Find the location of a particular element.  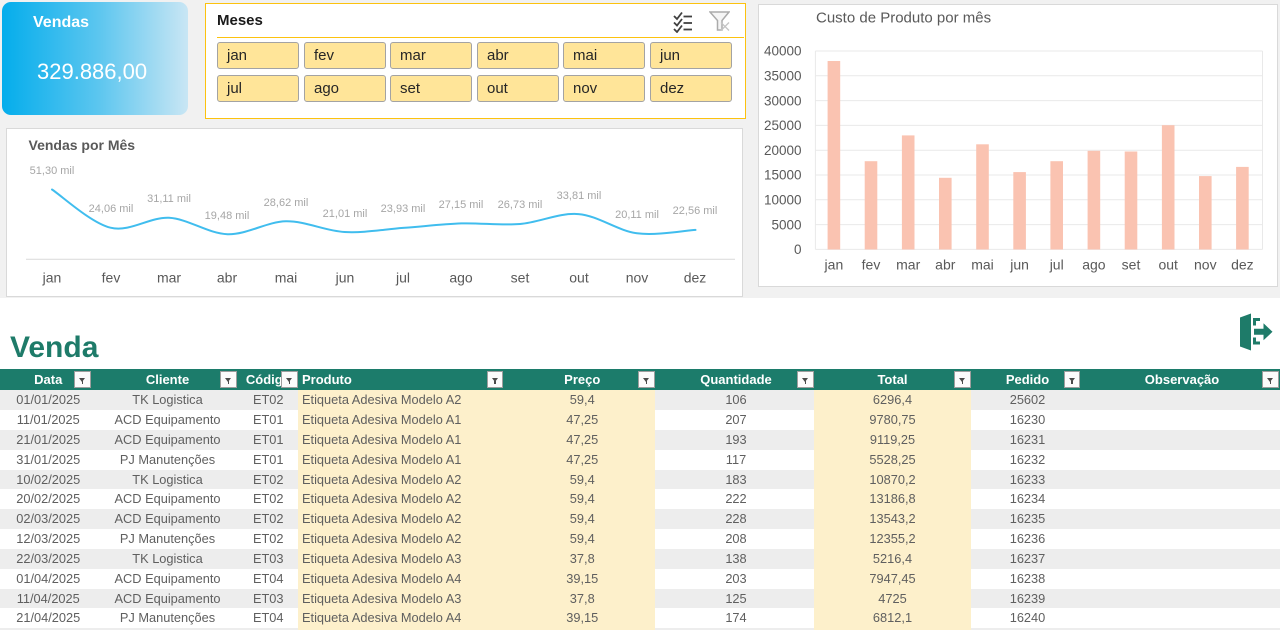

svg-text: Custo de Produto por mês is located at coordinates (903, 18).